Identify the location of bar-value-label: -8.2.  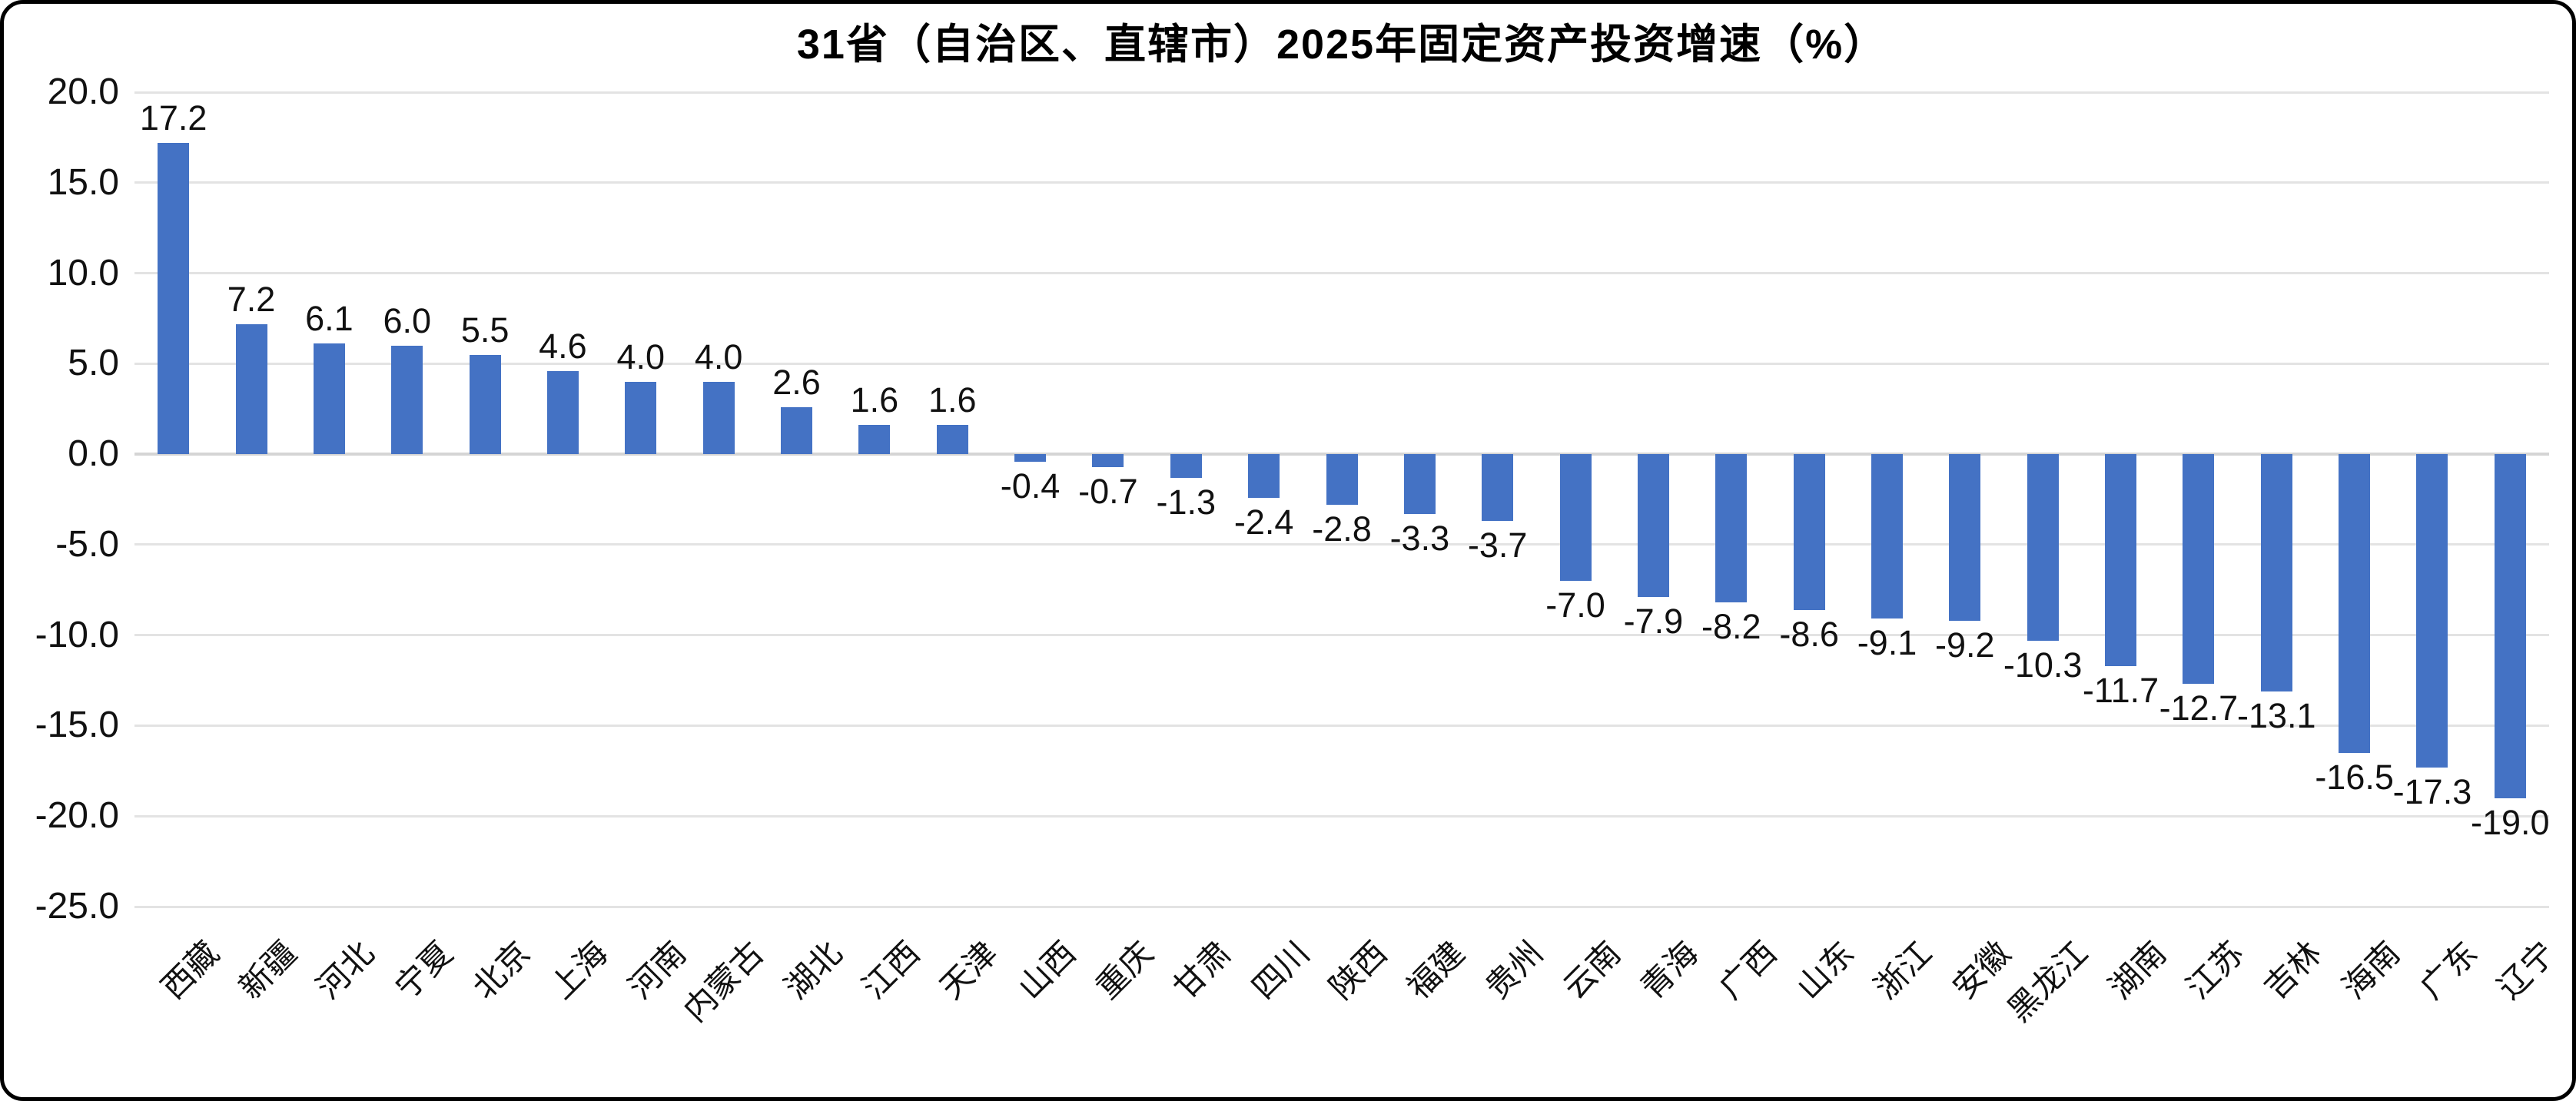
(1731, 627).